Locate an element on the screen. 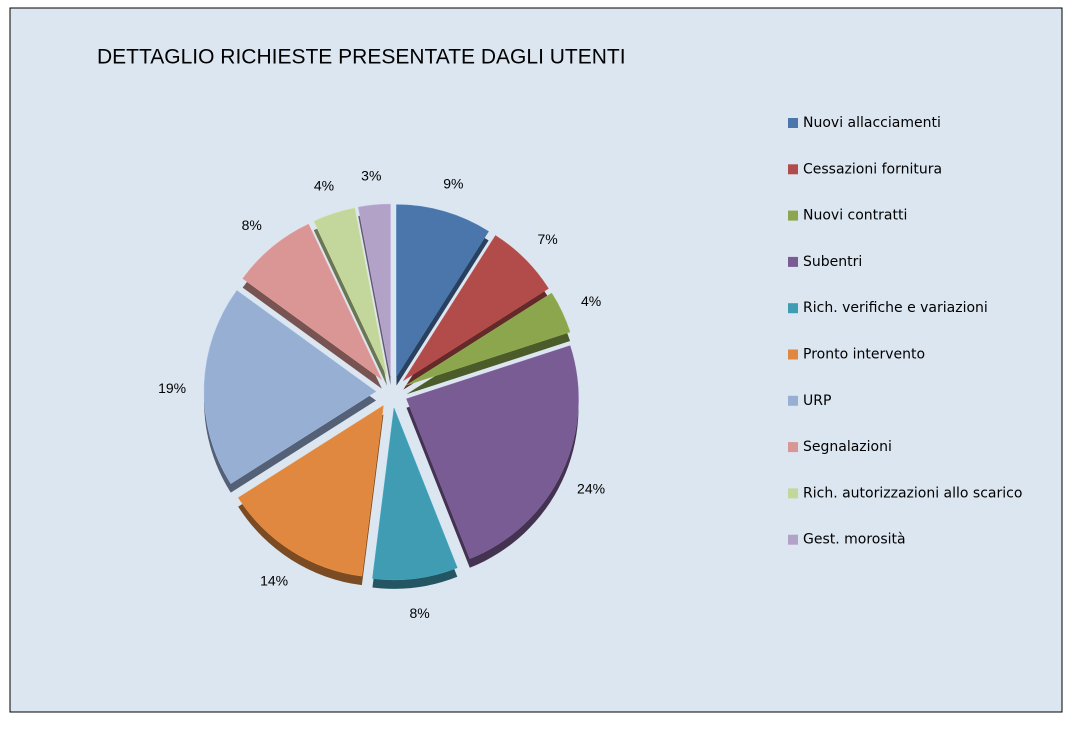 The image size is (1069, 740). data-label: 7% is located at coordinates (547, 239).